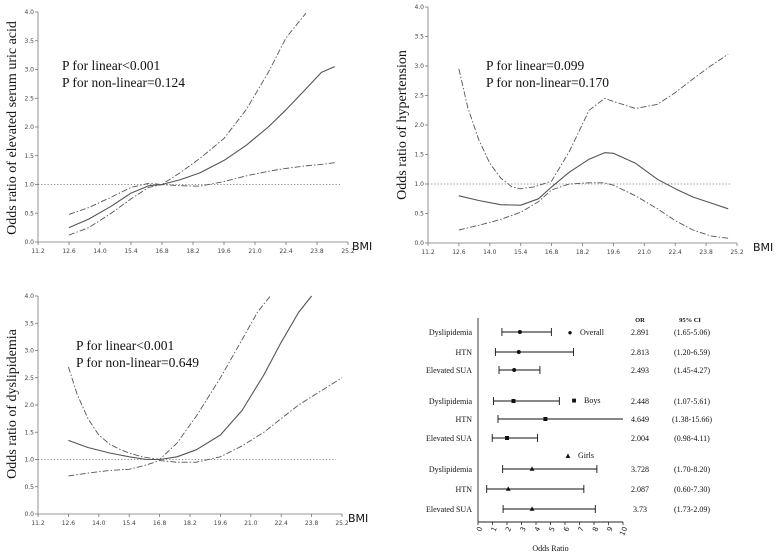  What do you see at coordinates (581, 529) in the screenshot?
I see `forest-x-tick-label: 7` at bounding box center [581, 529].